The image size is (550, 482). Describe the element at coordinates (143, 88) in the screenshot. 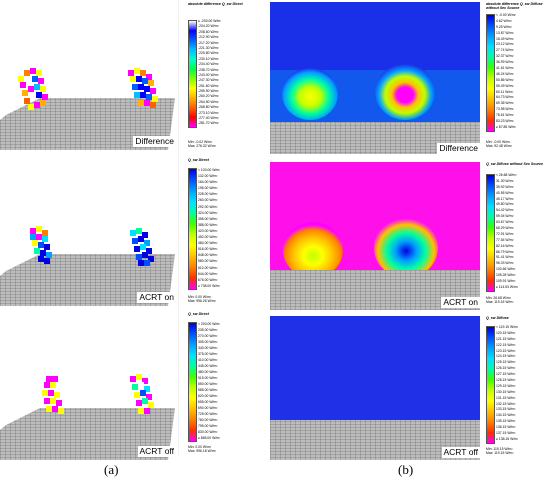

I see `building-right` at that location.